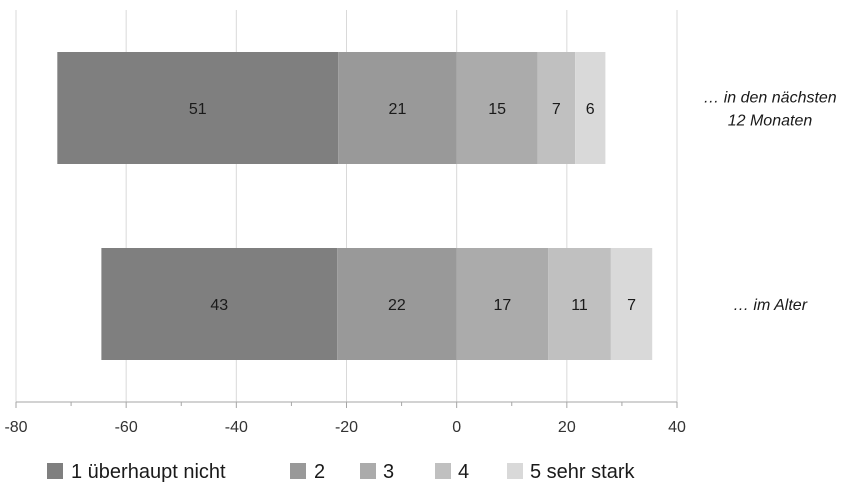  Describe the element at coordinates (582, 472) in the screenshot. I see `legend-label: 5 sehr stark` at that location.